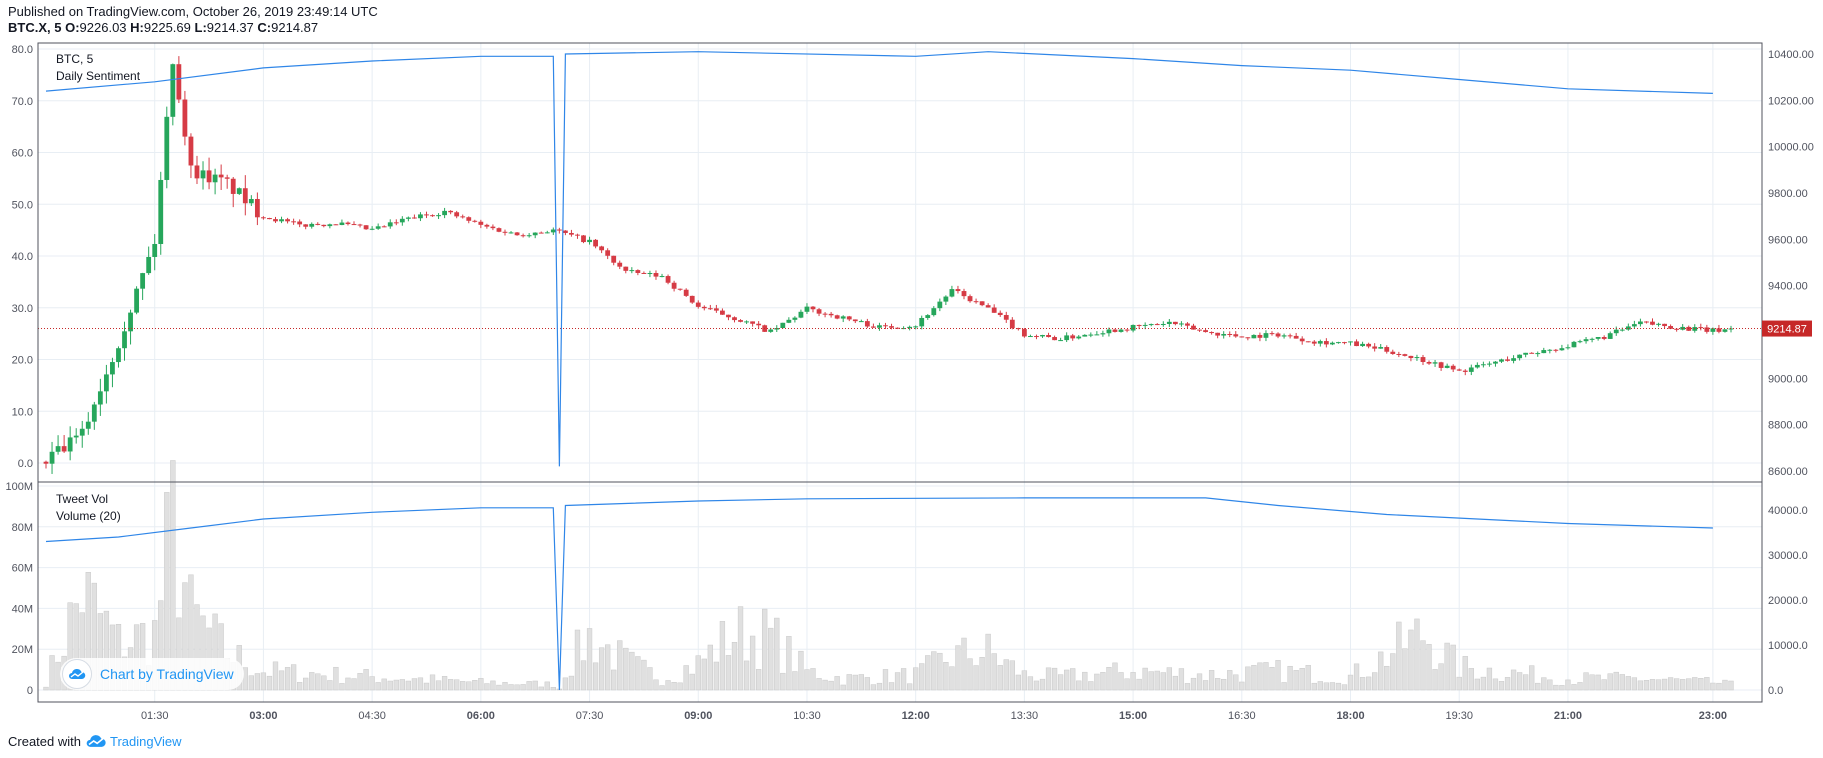 This screenshot has width=1823, height=758. I want to click on footer-brand: TradingView, so click(146, 741).